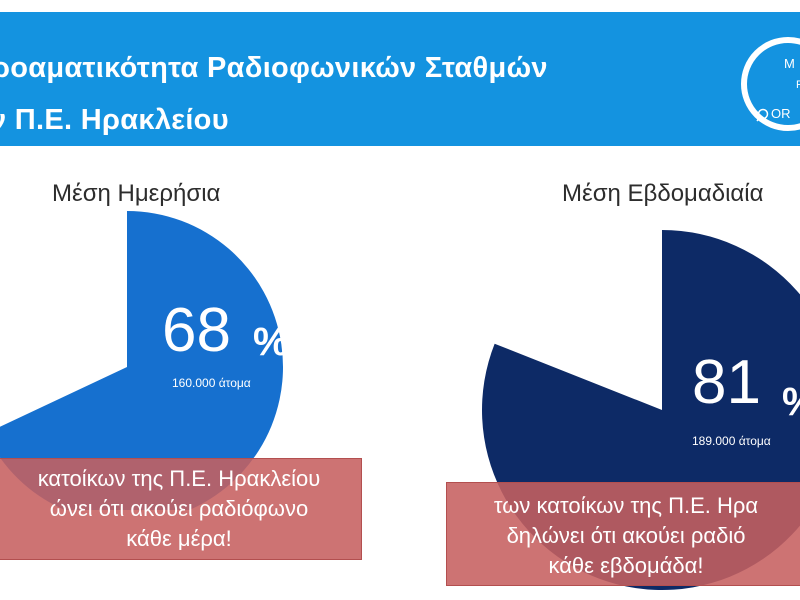 The width and height of the screenshot is (800, 600). I want to click on page-title-line-2: ν Π.Ε. Ηρακλείου, so click(114, 120).